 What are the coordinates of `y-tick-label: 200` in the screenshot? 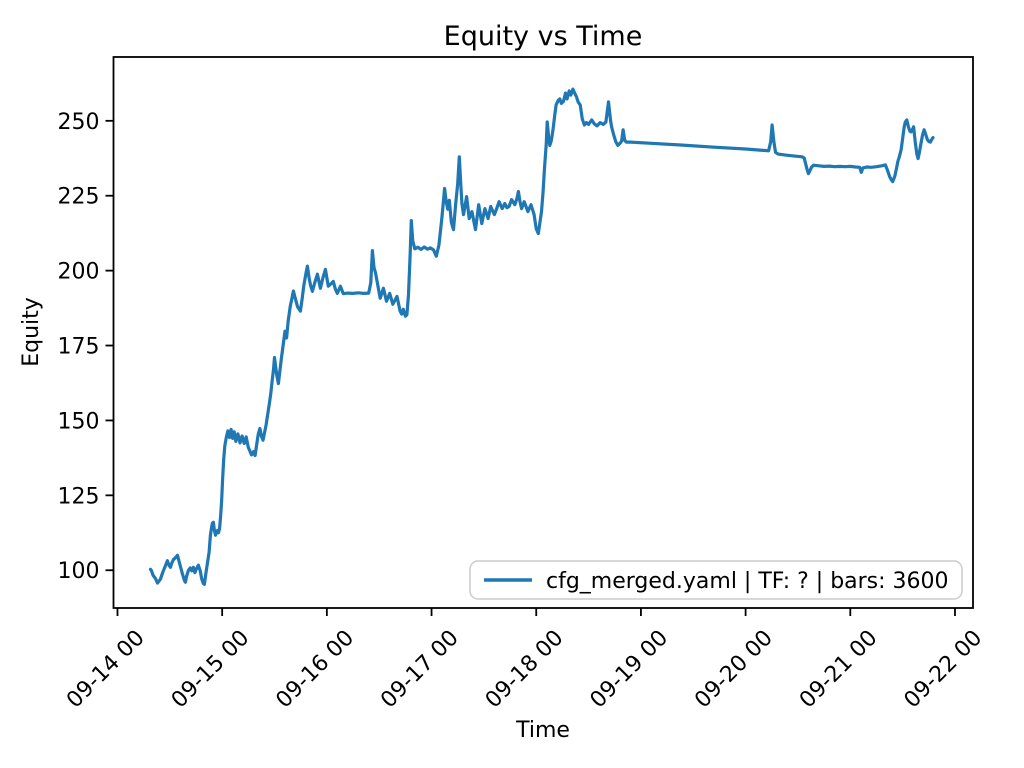 It's located at (79, 272).